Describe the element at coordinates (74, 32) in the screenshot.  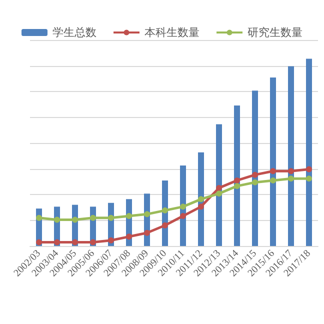
I see `legend-label: 学生总数` at that location.